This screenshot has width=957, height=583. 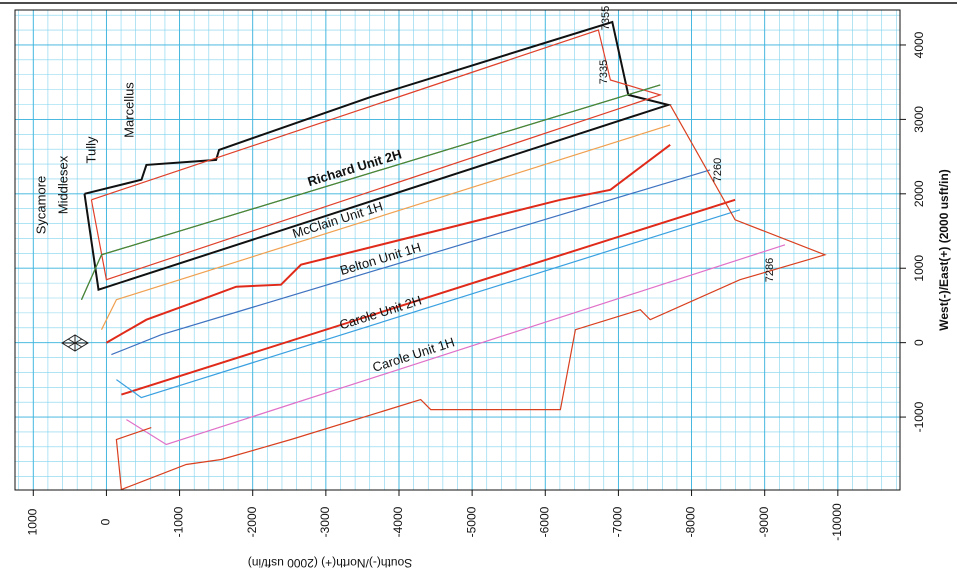 I want to click on x-tick-label: -4000, so click(x=398, y=521).